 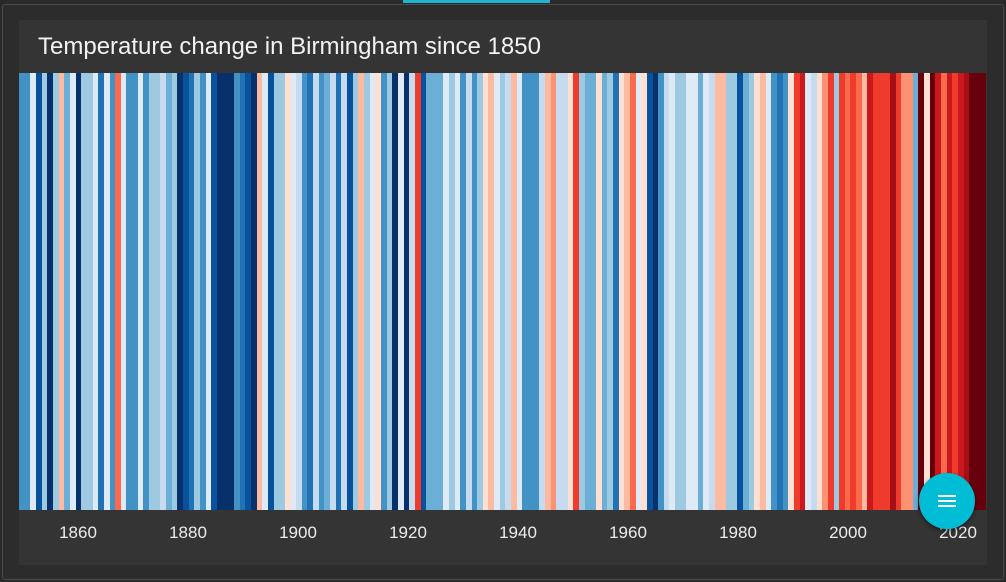 What do you see at coordinates (678, 291) in the screenshot?
I see `stripe-1966` at bounding box center [678, 291].